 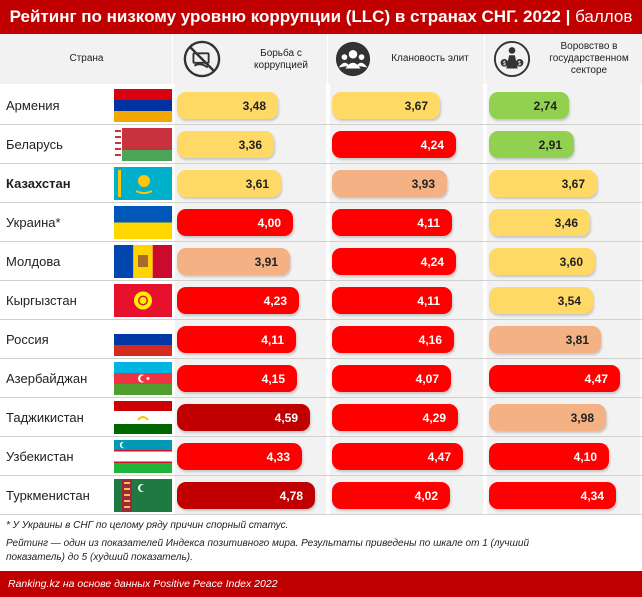 What do you see at coordinates (321, 378) in the screenshot?
I see `table-row: Азербайджан 4,15 4,07 4,47` at bounding box center [321, 378].